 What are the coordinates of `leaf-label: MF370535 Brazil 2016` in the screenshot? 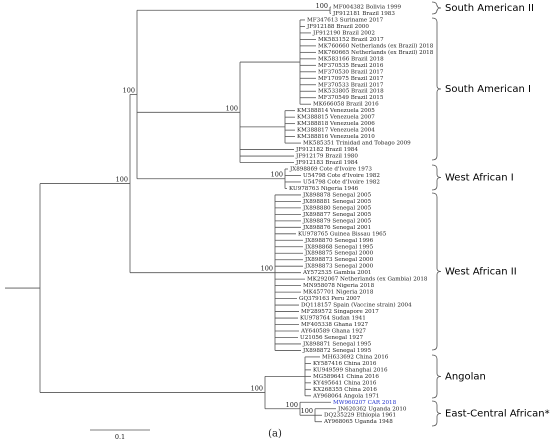 It's located at (351, 66).